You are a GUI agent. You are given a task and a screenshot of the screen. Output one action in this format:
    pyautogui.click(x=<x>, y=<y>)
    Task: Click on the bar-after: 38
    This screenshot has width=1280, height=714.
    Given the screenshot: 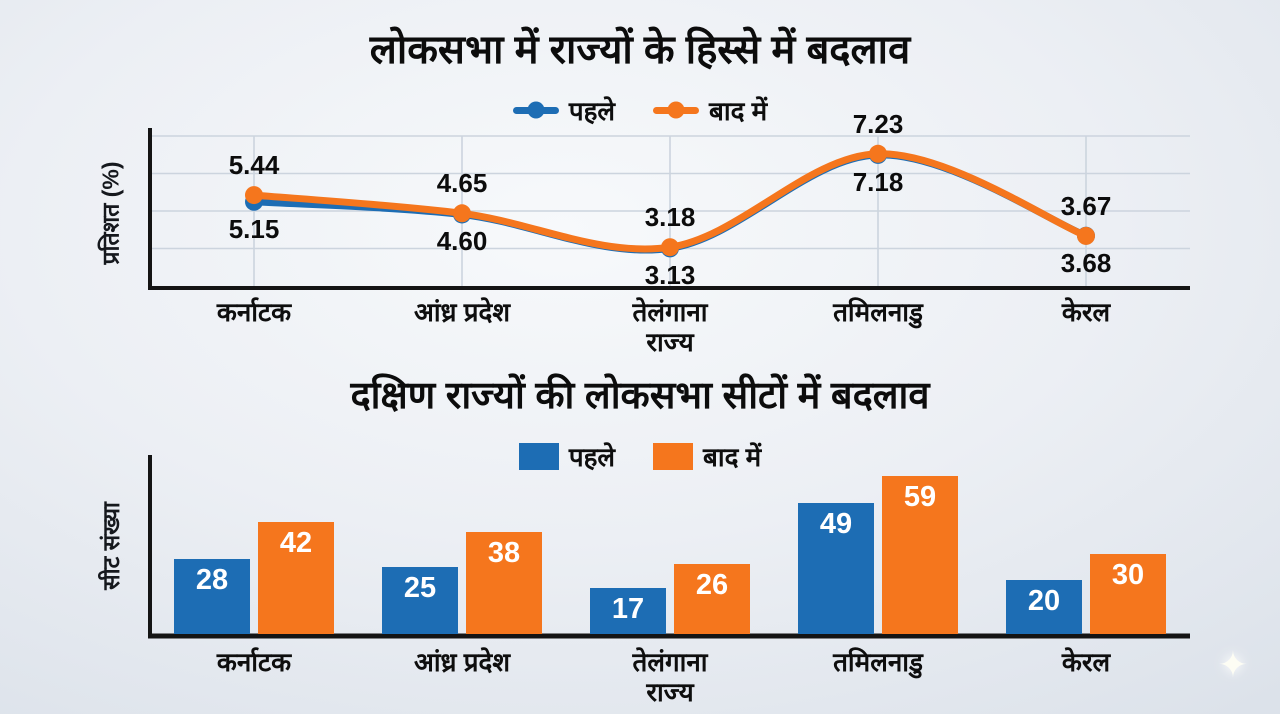 What is the action you would take?
    pyautogui.click(x=504, y=583)
    